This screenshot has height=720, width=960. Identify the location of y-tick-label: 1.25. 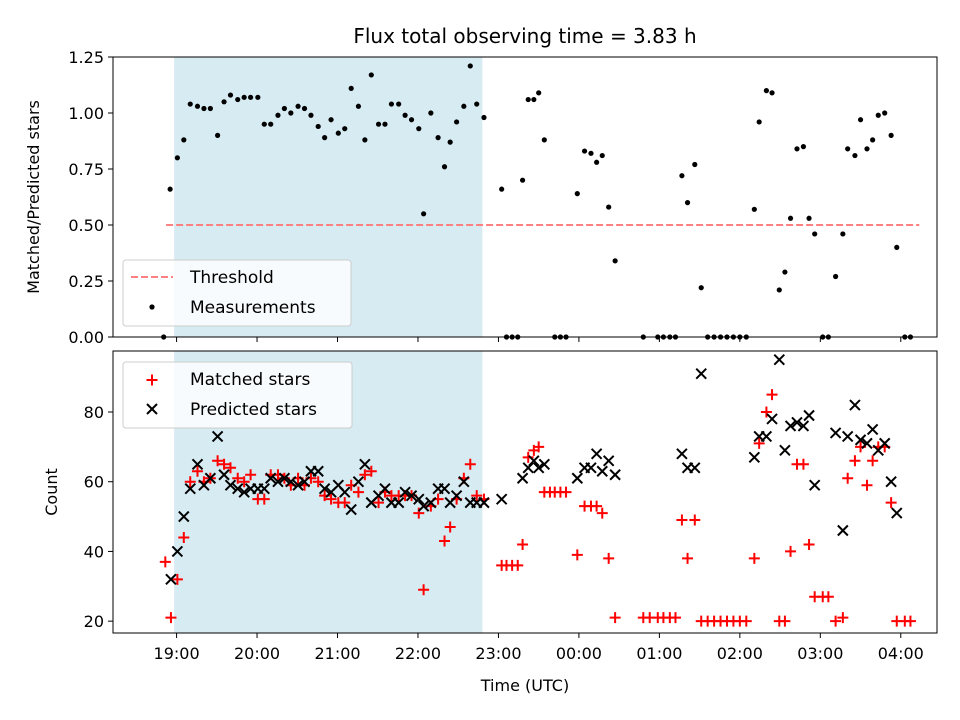
(86, 57).